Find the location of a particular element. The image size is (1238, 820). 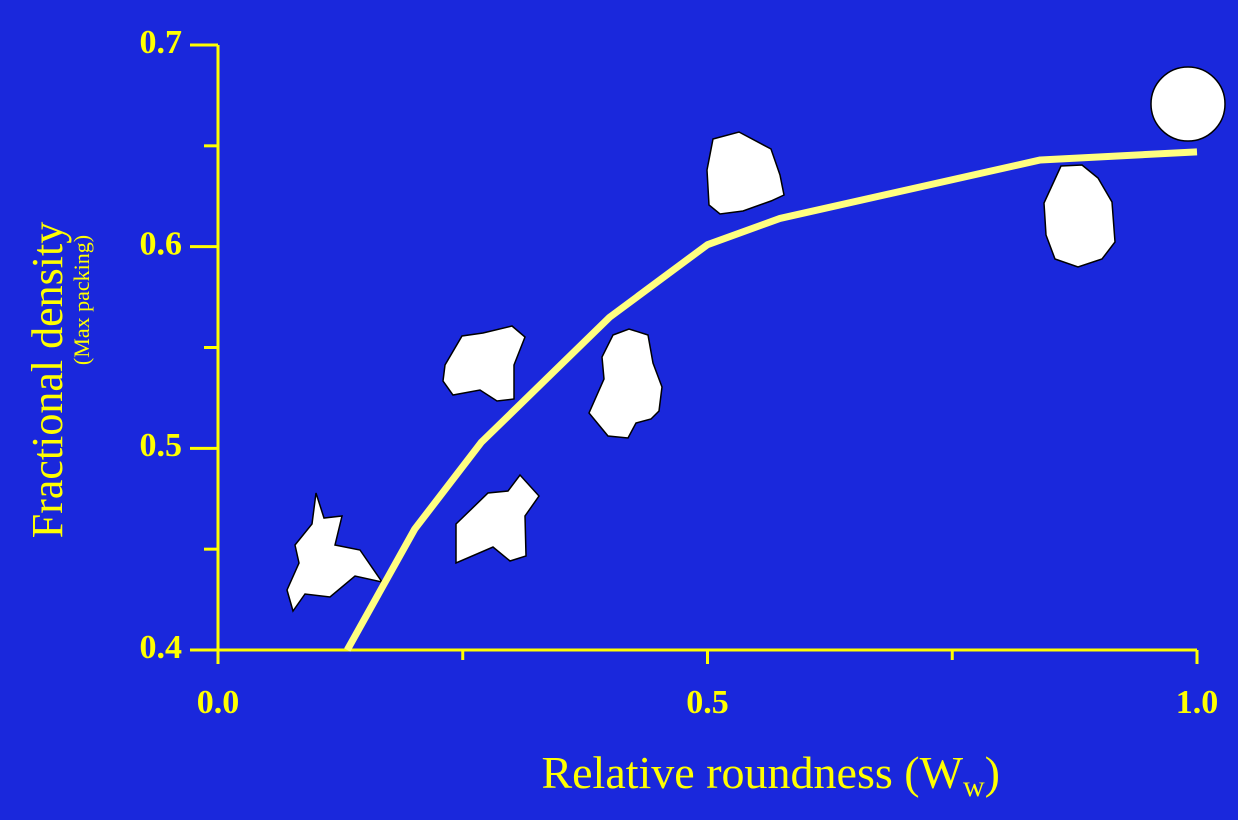

y-tick-label: 0.4 is located at coordinates (161, 647).